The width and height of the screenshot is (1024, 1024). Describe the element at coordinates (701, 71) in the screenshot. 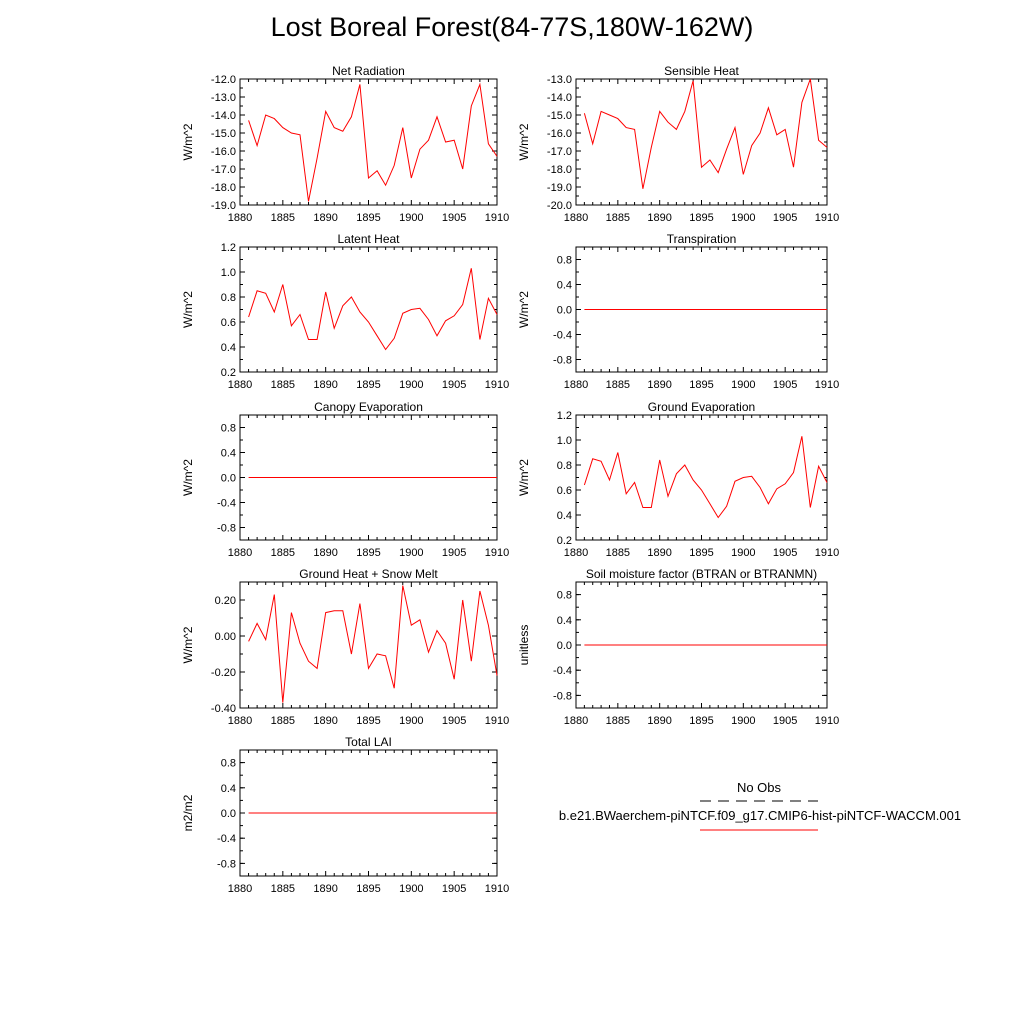

I see `panel-title: Sensible Heat` at that location.